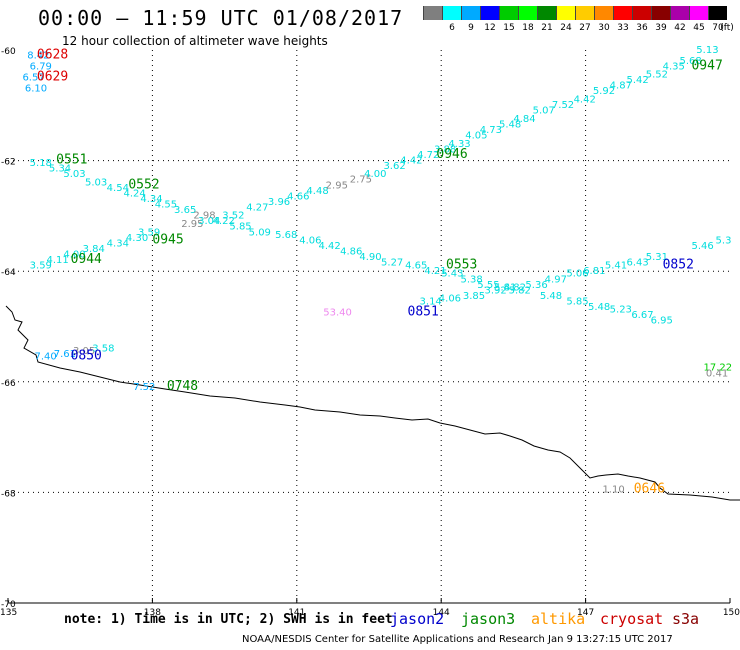 The image size is (740, 650). What do you see at coordinates (8, 613) in the screenshot?
I see `lon-label: 135` at bounding box center [8, 613].